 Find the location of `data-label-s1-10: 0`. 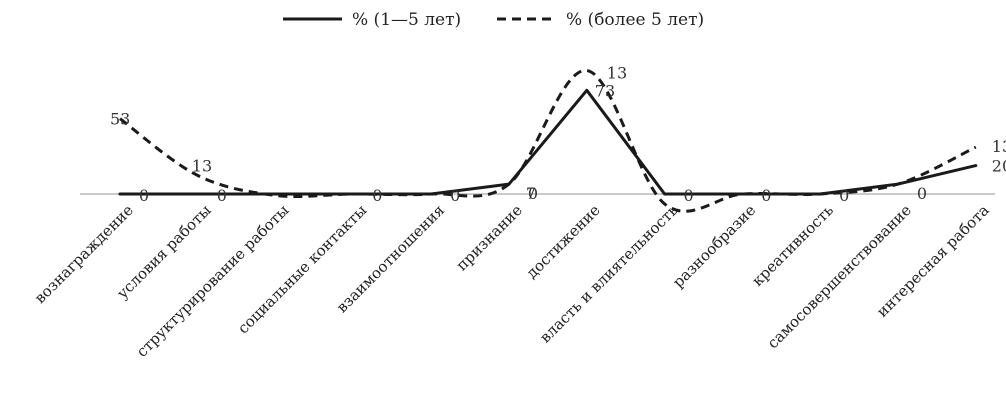

data-label-s1-10: 0 is located at coordinates (844, 195).